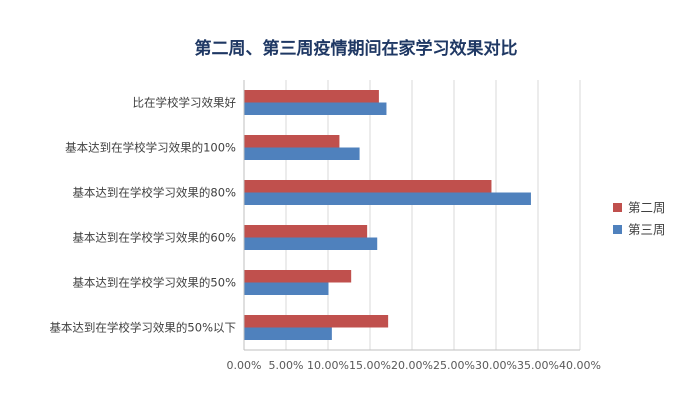 The width and height of the screenshot is (700, 407). I want to click on chart-title: 第二周、第三周疫情期间在家学习效果对比, so click(356, 48).